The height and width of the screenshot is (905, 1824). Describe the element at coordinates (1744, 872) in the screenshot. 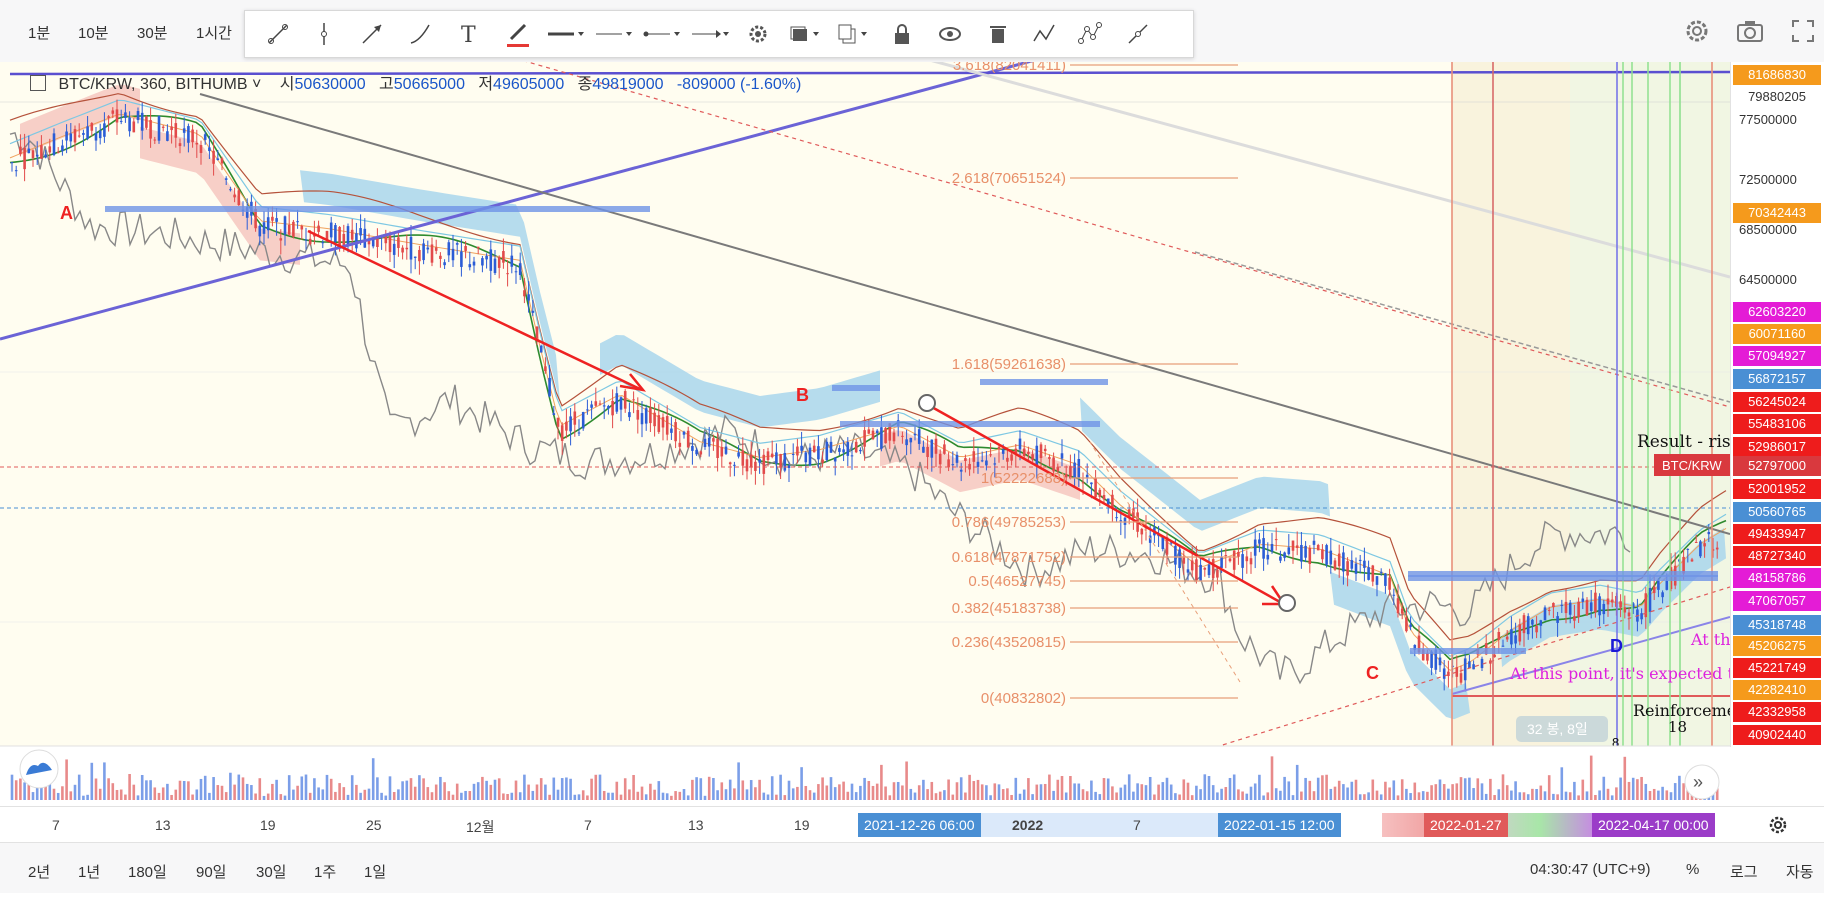

I see `log-toggle: 로그` at that location.